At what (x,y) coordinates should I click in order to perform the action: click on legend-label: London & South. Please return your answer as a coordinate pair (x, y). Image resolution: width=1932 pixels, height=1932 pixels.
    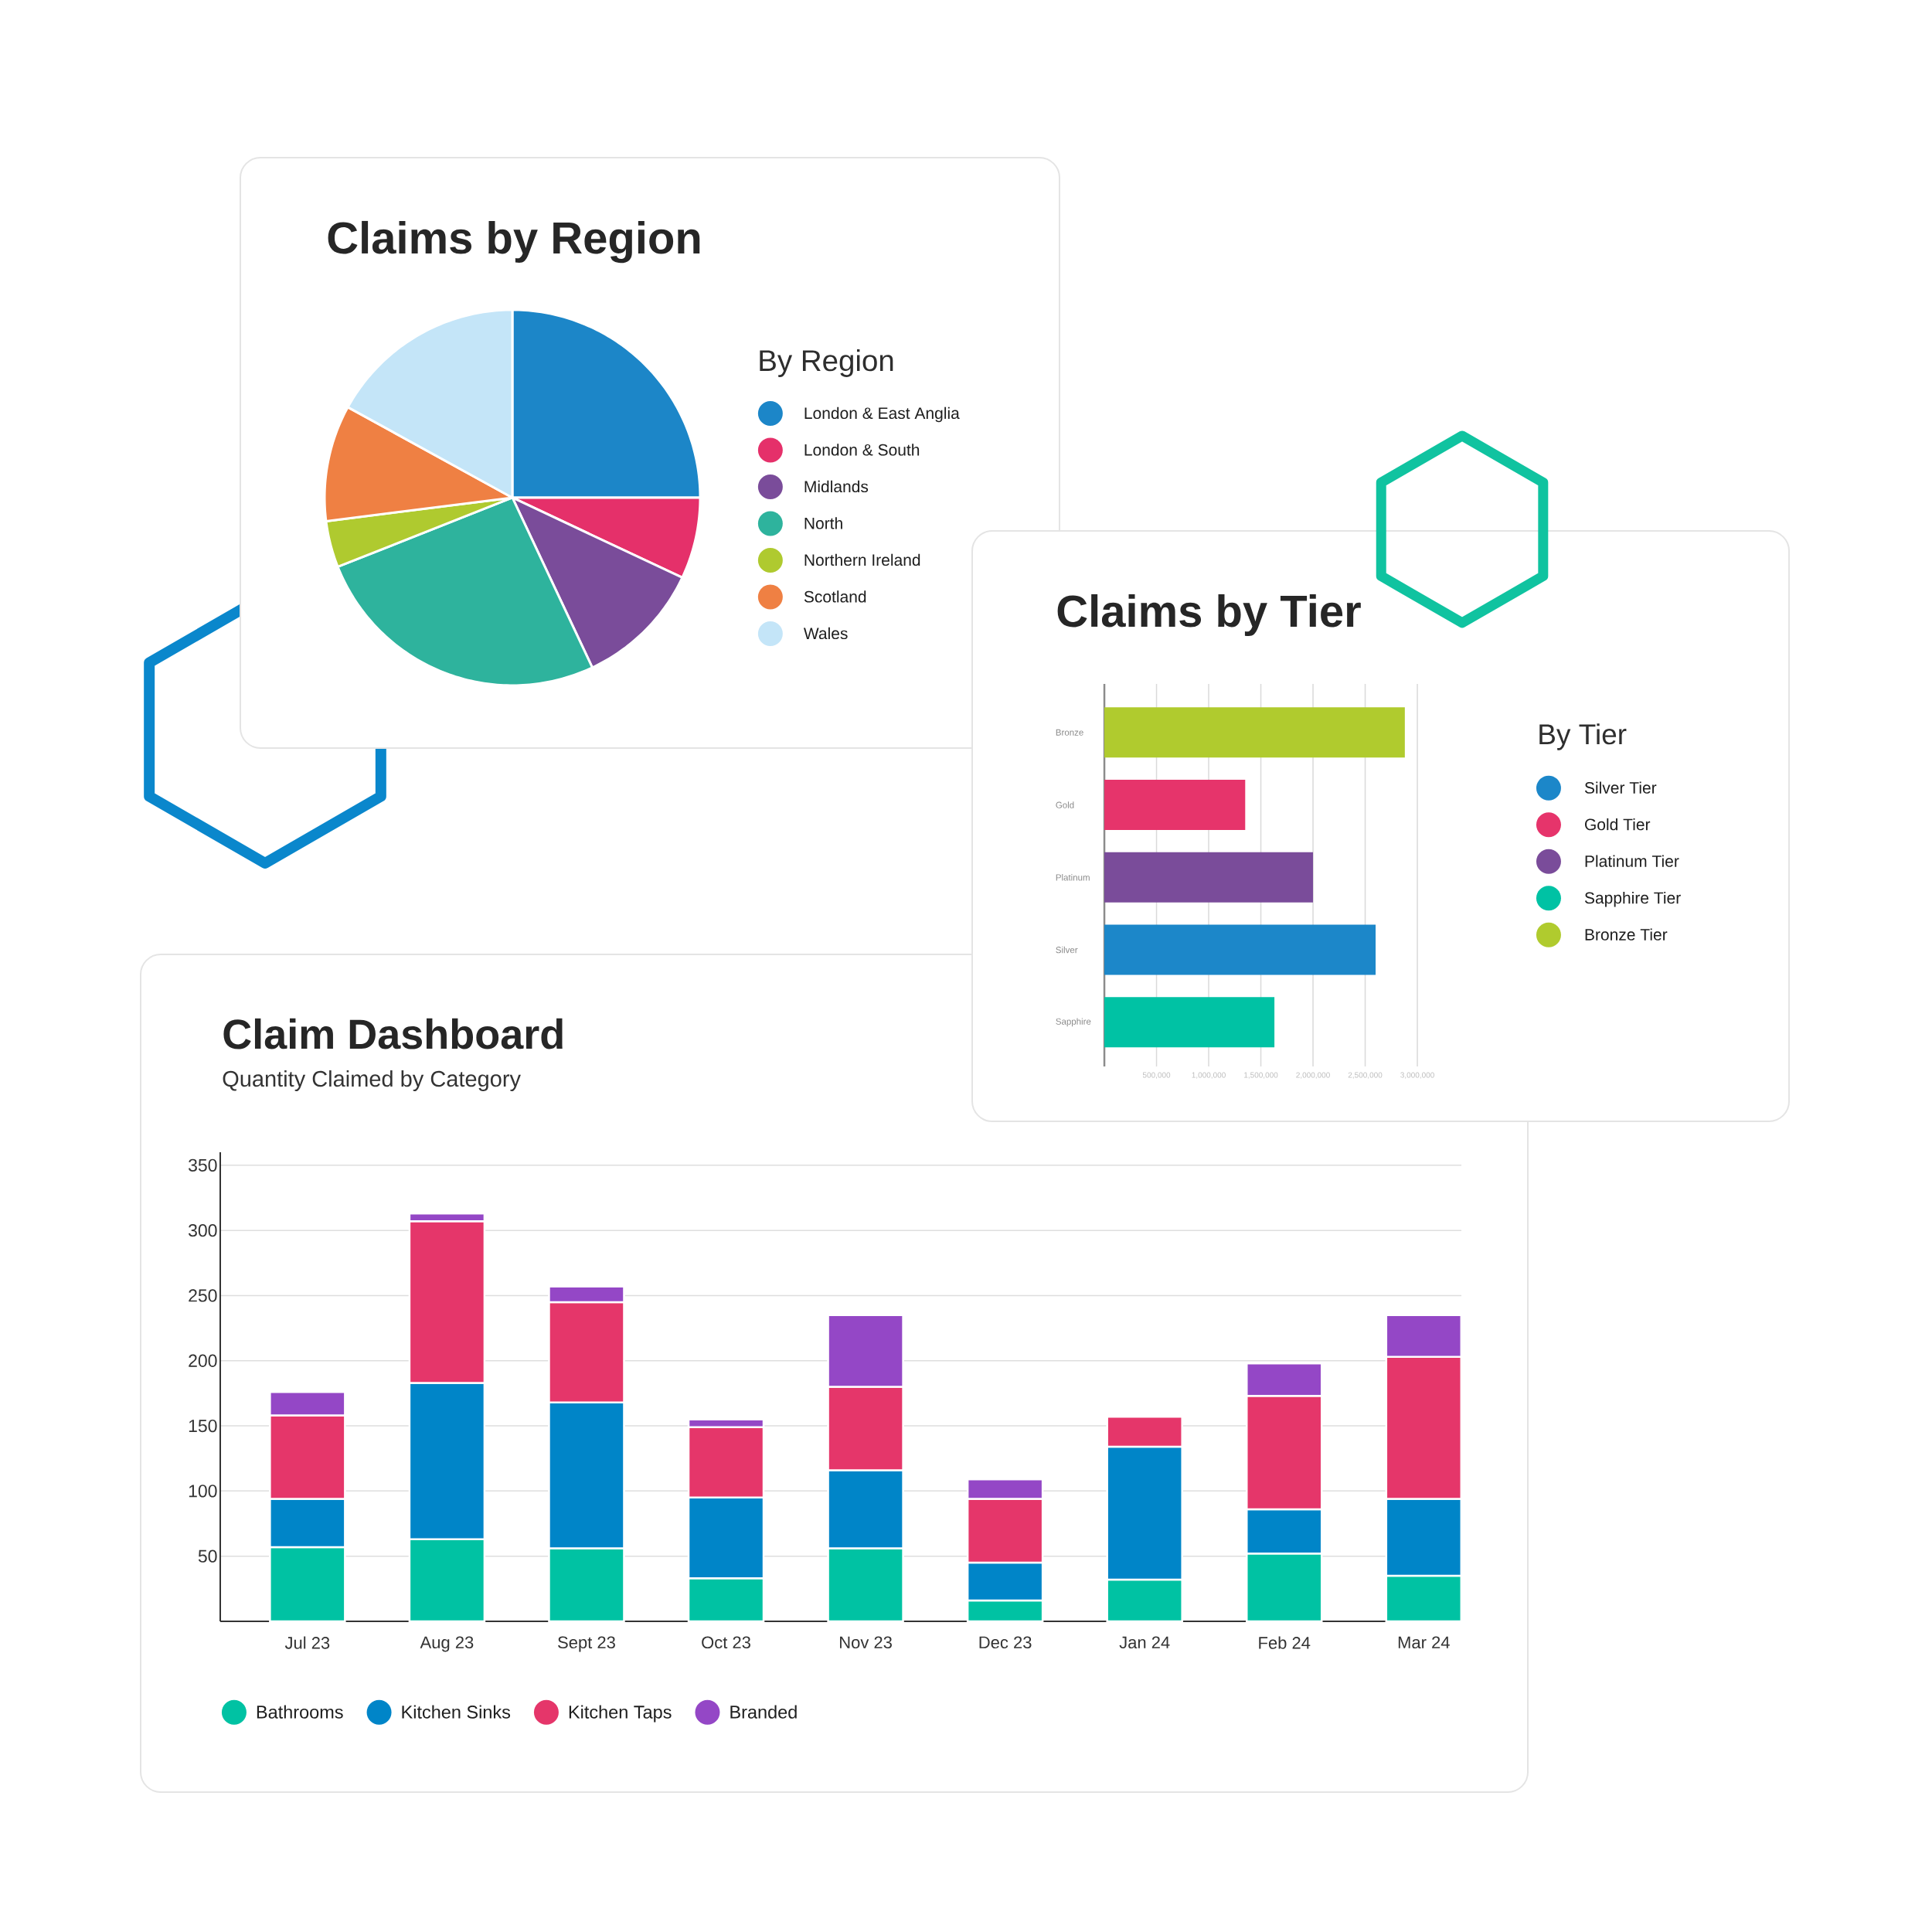
    Looking at the image, I should click on (862, 450).